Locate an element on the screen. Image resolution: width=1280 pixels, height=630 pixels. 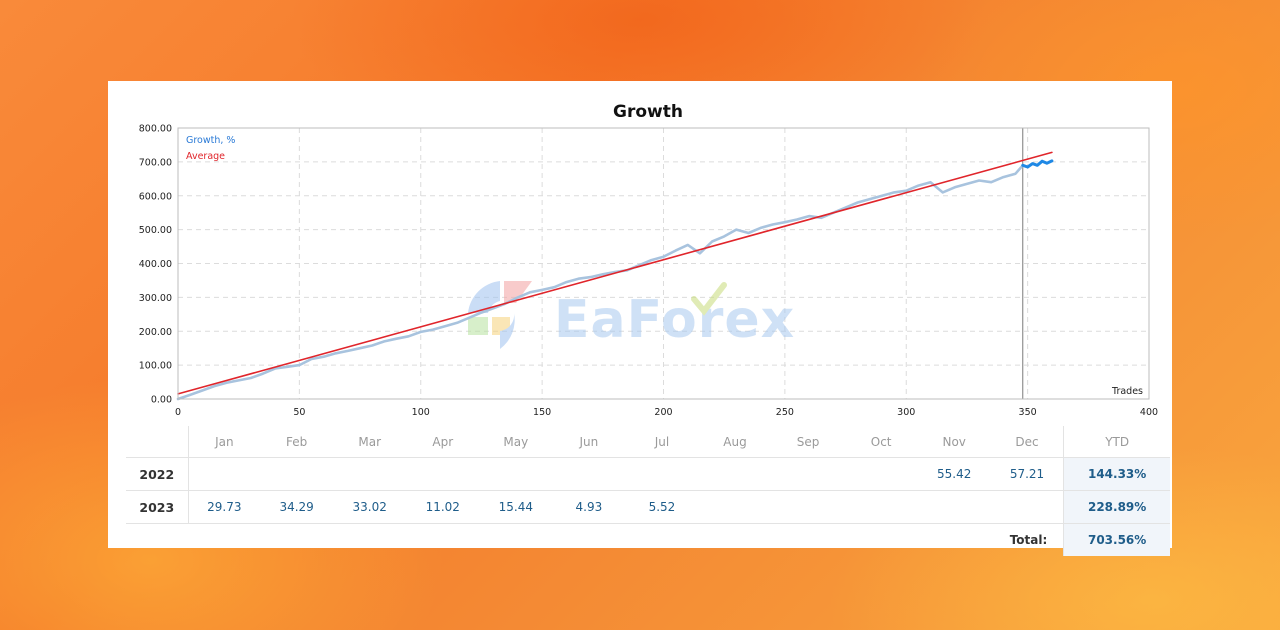
month-header: Jan is located at coordinates (224, 442).